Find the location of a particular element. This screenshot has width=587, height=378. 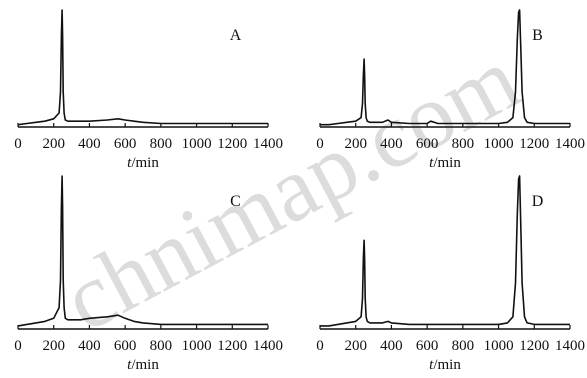

panel-label: B is located at coordinates (537, 35).